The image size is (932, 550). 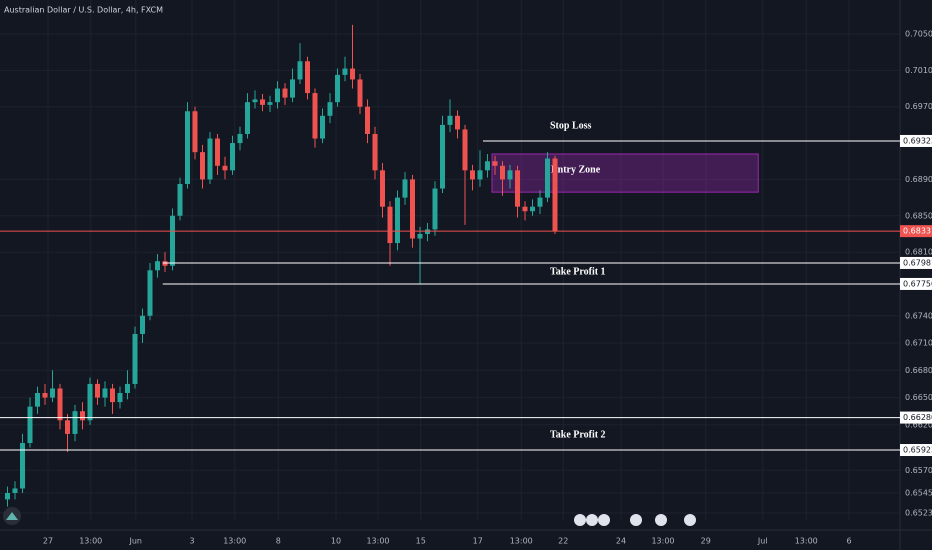 I want to click on x-tick-label: 10, so click(x=336, y=541).